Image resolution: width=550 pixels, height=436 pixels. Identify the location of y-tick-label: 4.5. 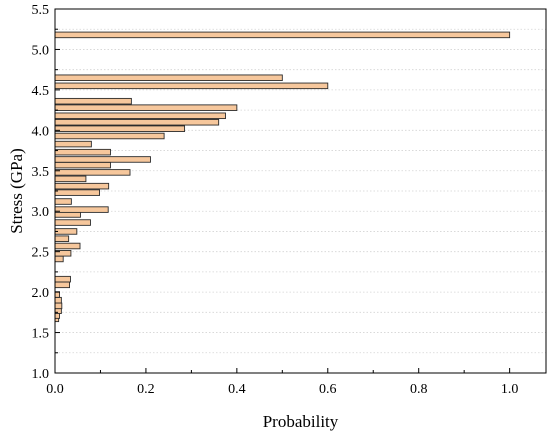
(41, 91).